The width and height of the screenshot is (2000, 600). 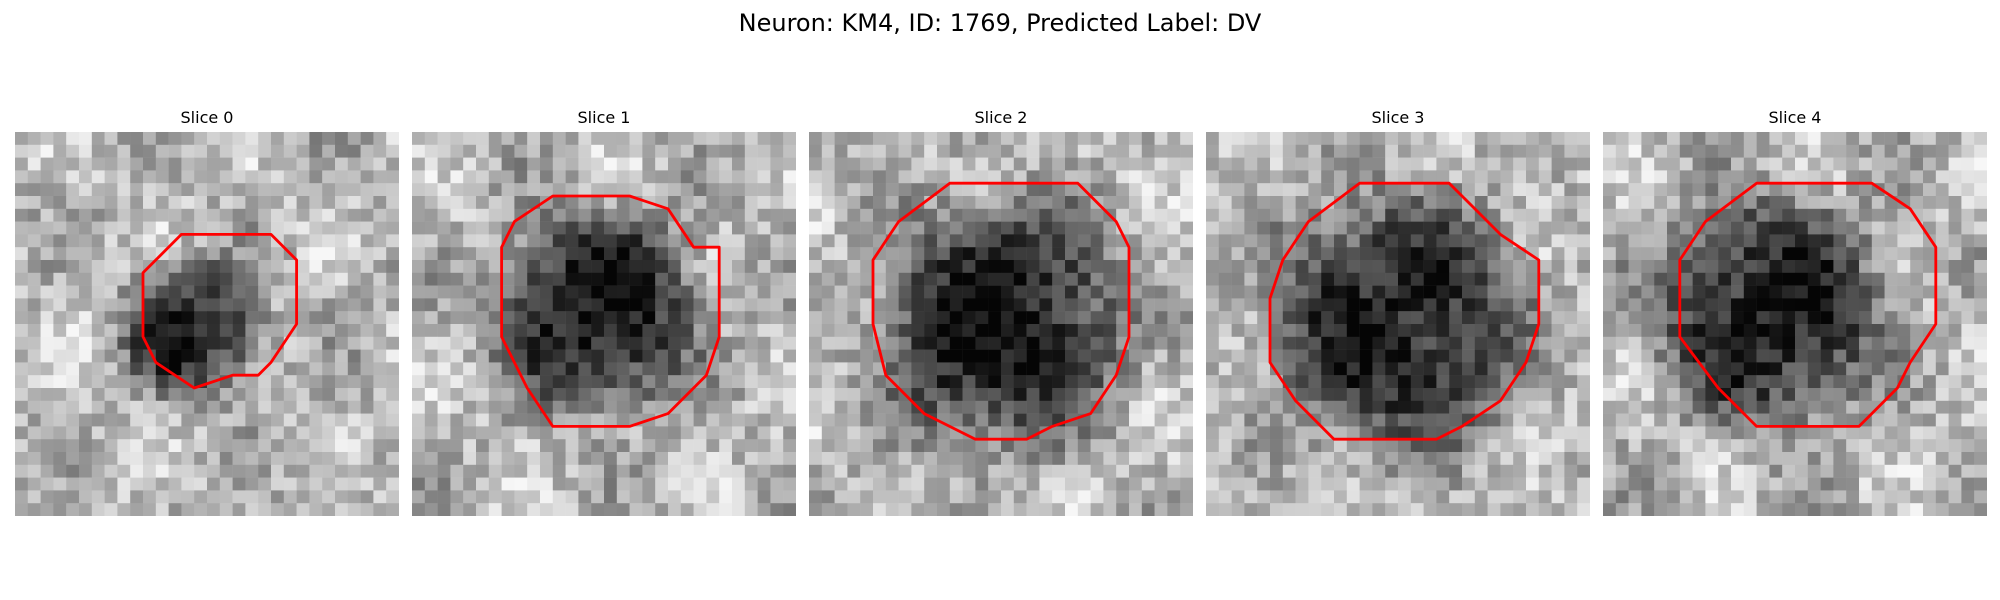 What do you see at coordinates (604, 117) in the screenshot?
I see `panel-title: Slice 1` at bounding box center [604, 117].